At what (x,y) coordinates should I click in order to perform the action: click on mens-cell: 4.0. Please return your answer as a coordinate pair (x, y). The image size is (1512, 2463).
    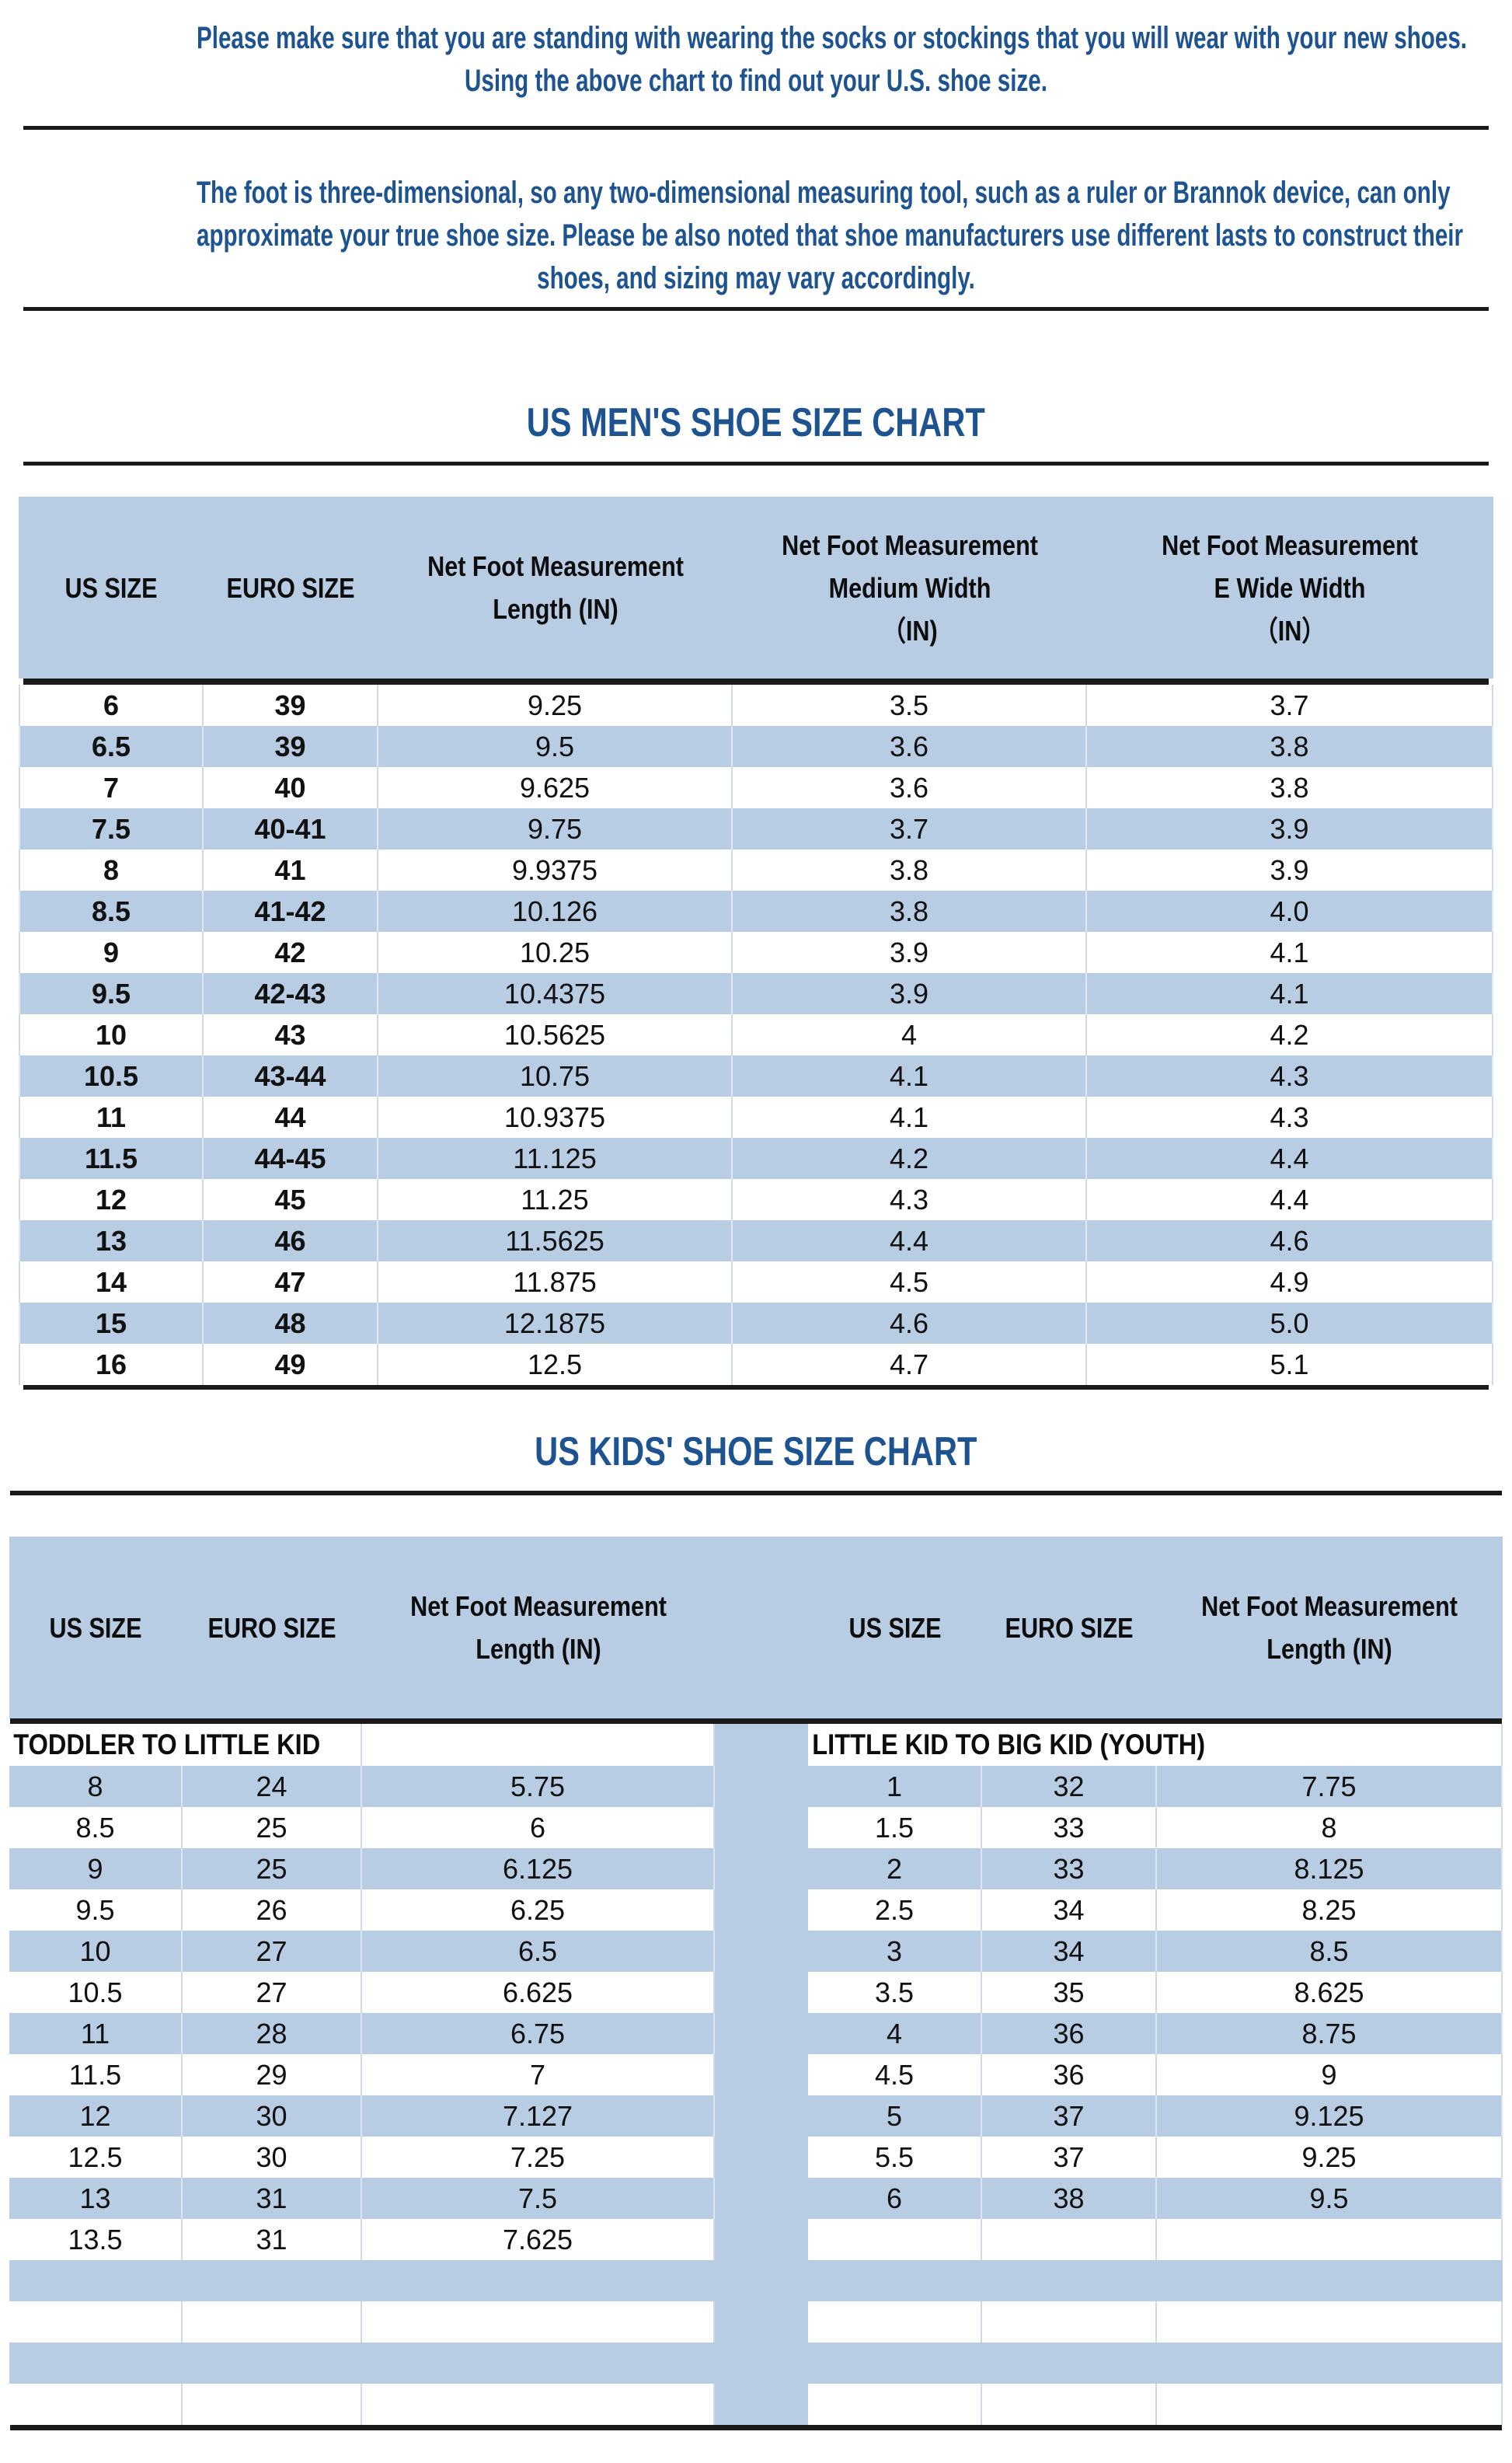
    Looking at the image, I should click on (1290, 911).